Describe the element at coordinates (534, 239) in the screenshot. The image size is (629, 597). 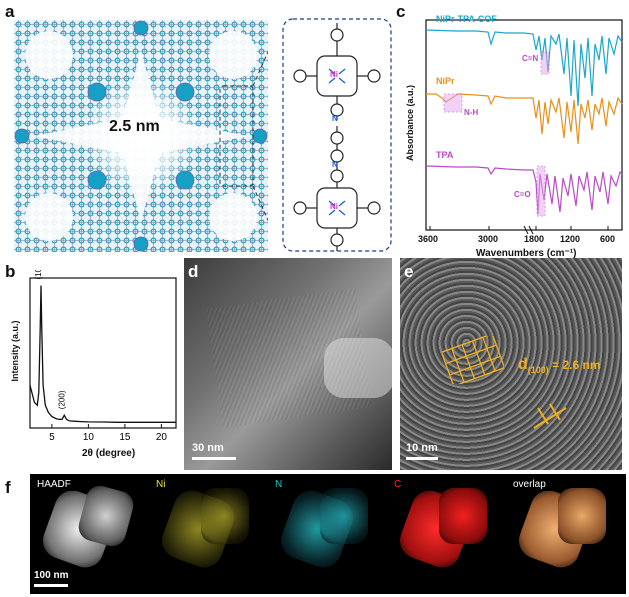
I see `ftir-xtick-1800: 1800` at that location.